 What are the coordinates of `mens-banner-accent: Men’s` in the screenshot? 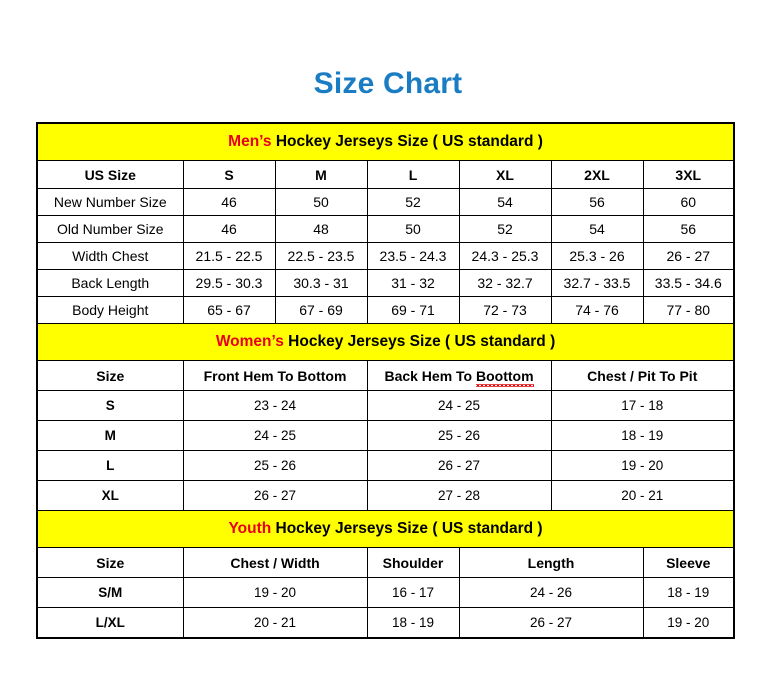 It's located at (250, 141).